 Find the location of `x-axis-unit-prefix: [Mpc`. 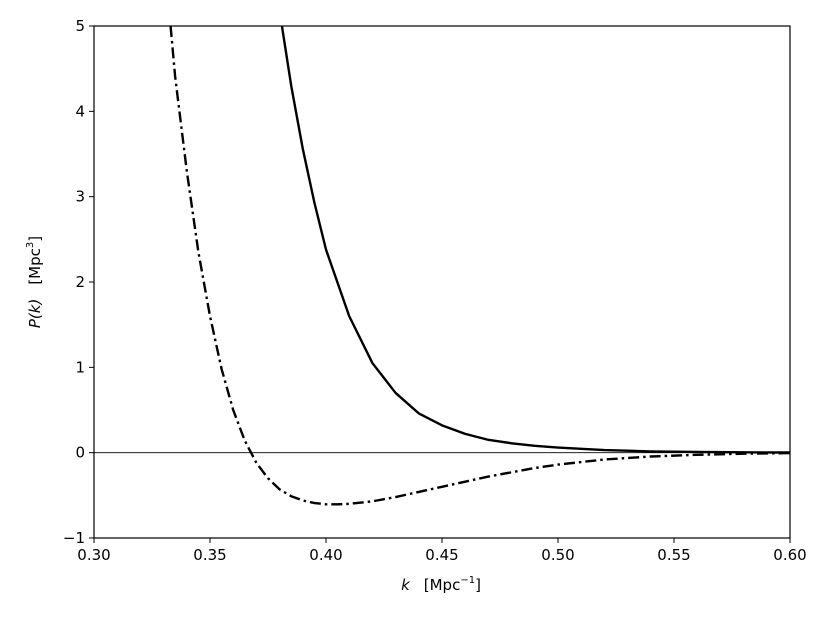

x-axis-unit-prefix: [Mpc is located at coordinates (442, 585).